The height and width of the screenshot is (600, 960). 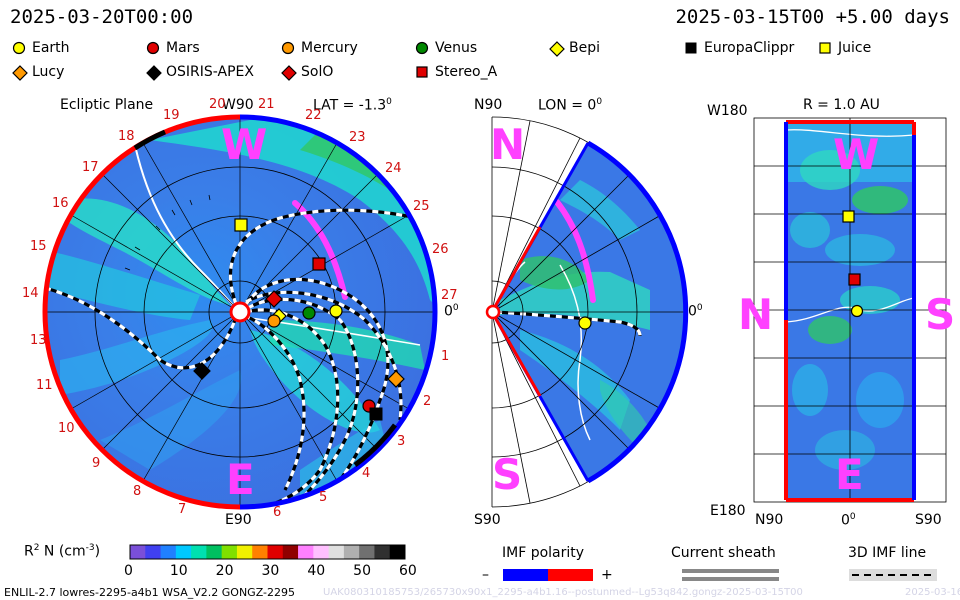 What do you see at coordinates (854, 279) in the screenshot?
I see `stereo-a-marker-map` at bounding box center [854, 279].